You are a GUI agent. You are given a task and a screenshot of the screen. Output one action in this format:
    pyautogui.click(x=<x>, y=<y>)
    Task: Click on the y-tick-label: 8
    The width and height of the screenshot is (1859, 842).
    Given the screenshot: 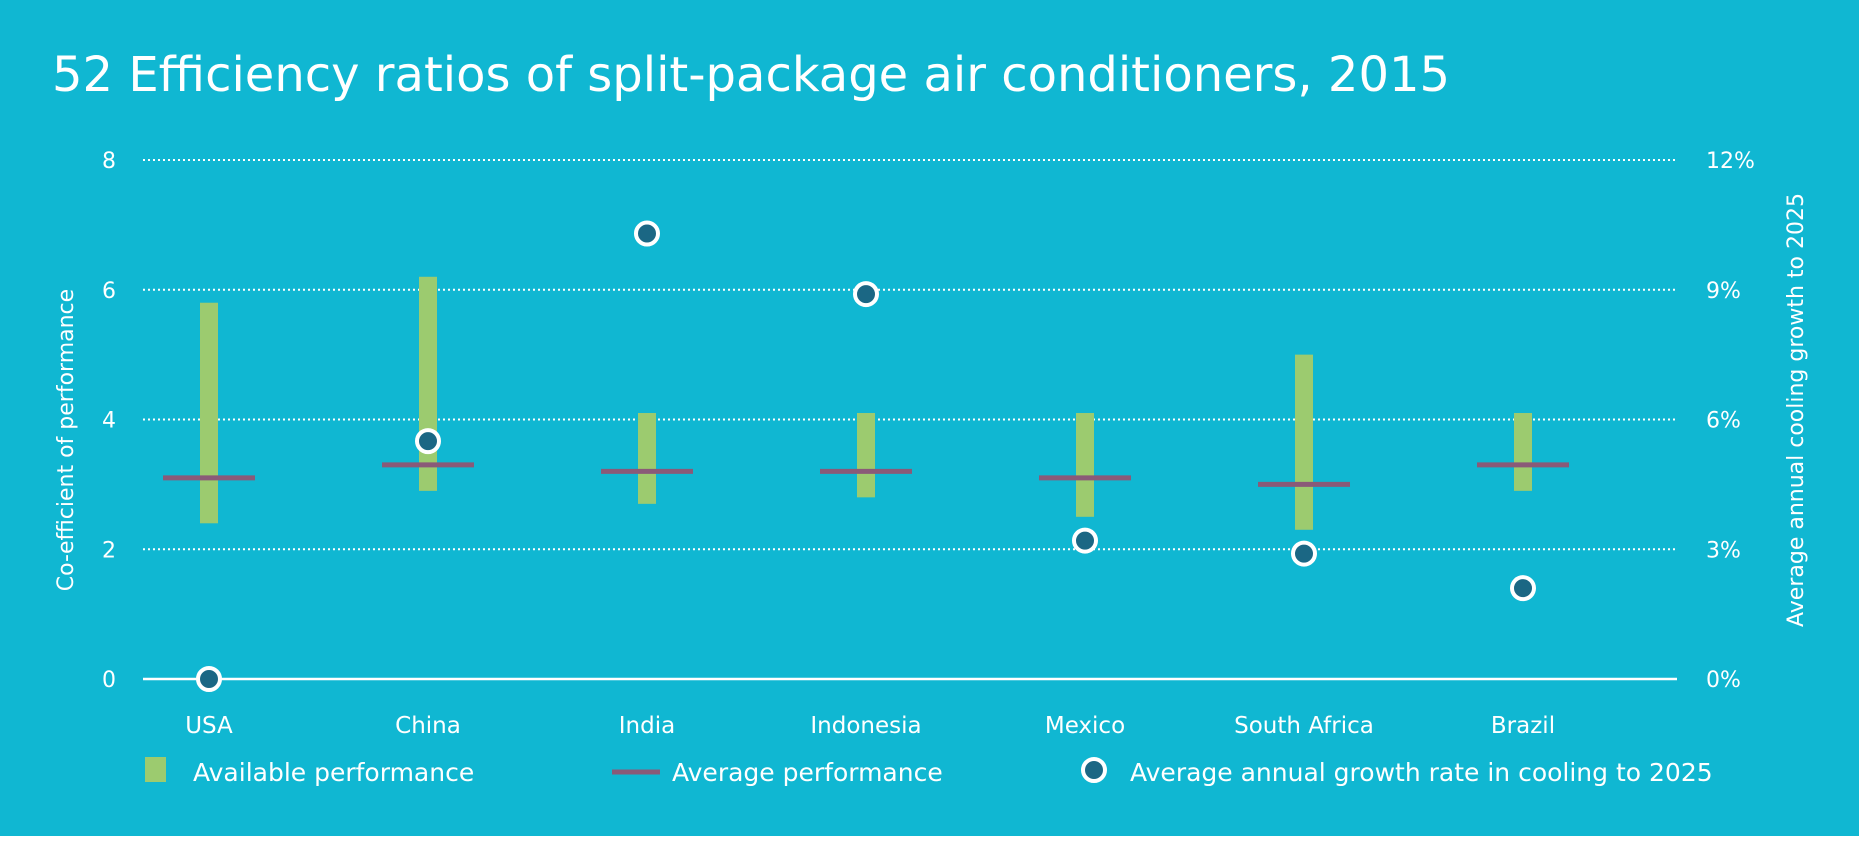 What is the action you would take?
    pyautogui.click(x=109, y=161)
    